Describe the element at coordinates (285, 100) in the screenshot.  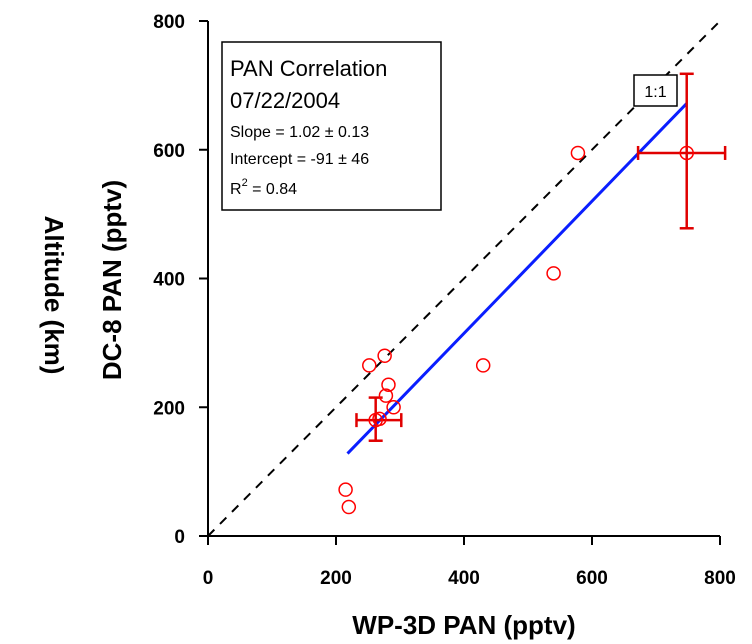
I see `stats-date: 07/22/2004` at that location.